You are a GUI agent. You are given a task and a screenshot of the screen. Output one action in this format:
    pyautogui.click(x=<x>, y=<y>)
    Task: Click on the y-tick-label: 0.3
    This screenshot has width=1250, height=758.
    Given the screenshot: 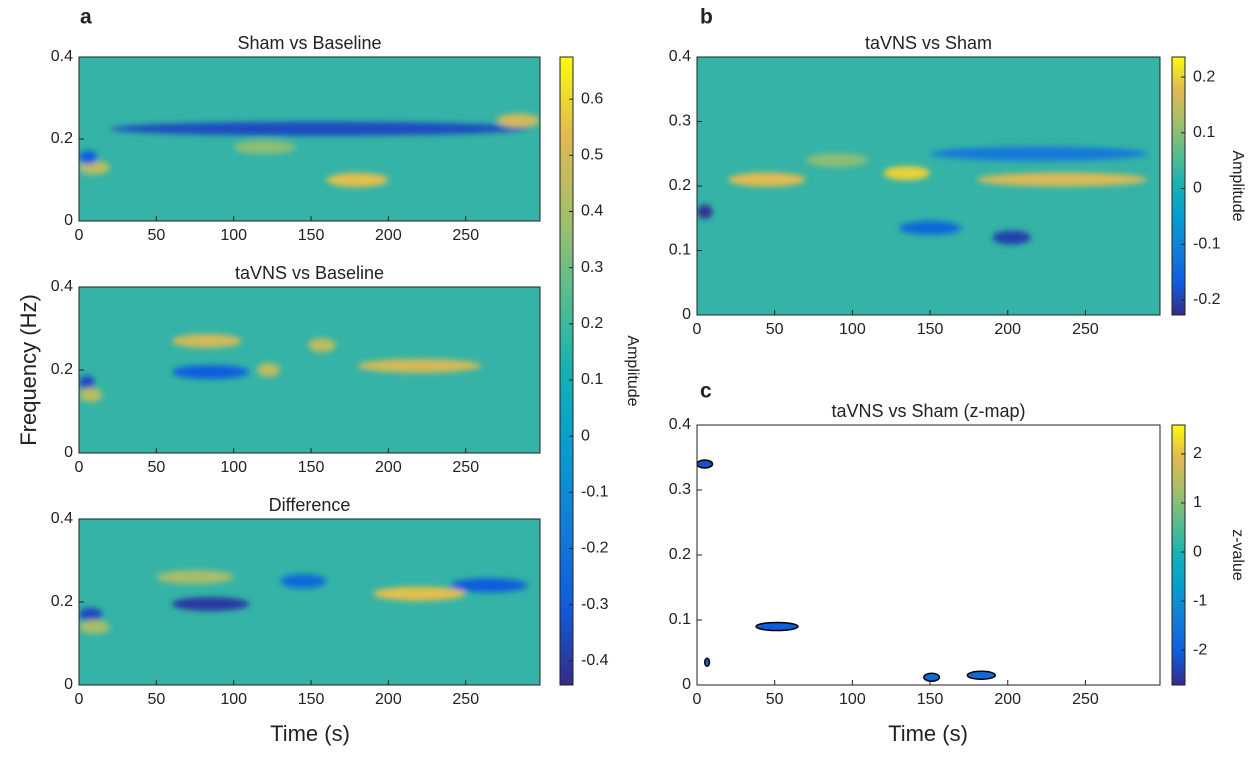 What is the action you would take?
    pyautogui.click(x=680, y=489)
    